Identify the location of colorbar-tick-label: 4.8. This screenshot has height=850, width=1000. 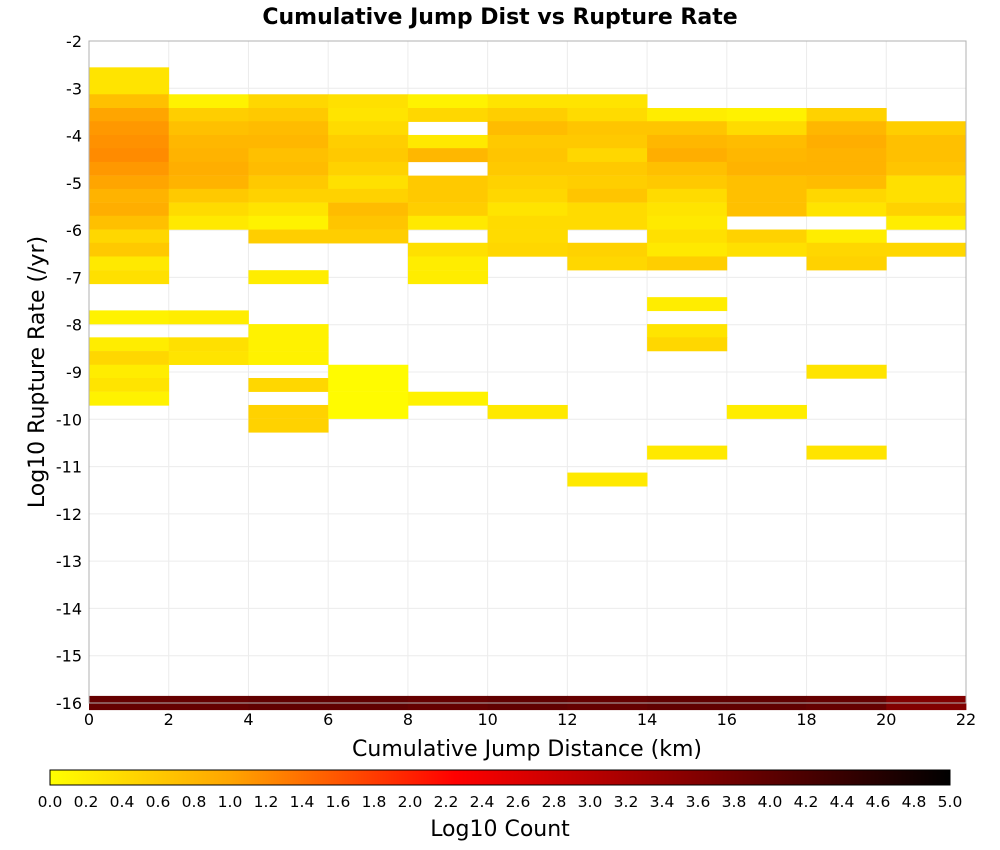
(914, 802).